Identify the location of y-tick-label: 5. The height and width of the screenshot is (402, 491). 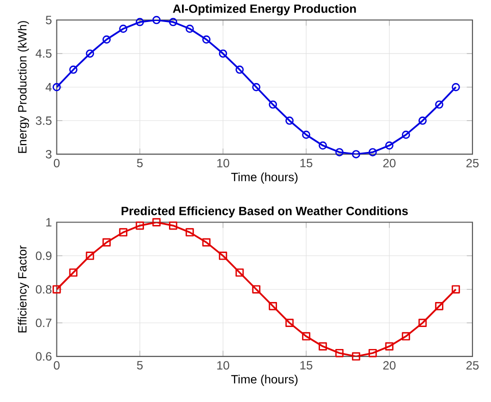
(49, 20).